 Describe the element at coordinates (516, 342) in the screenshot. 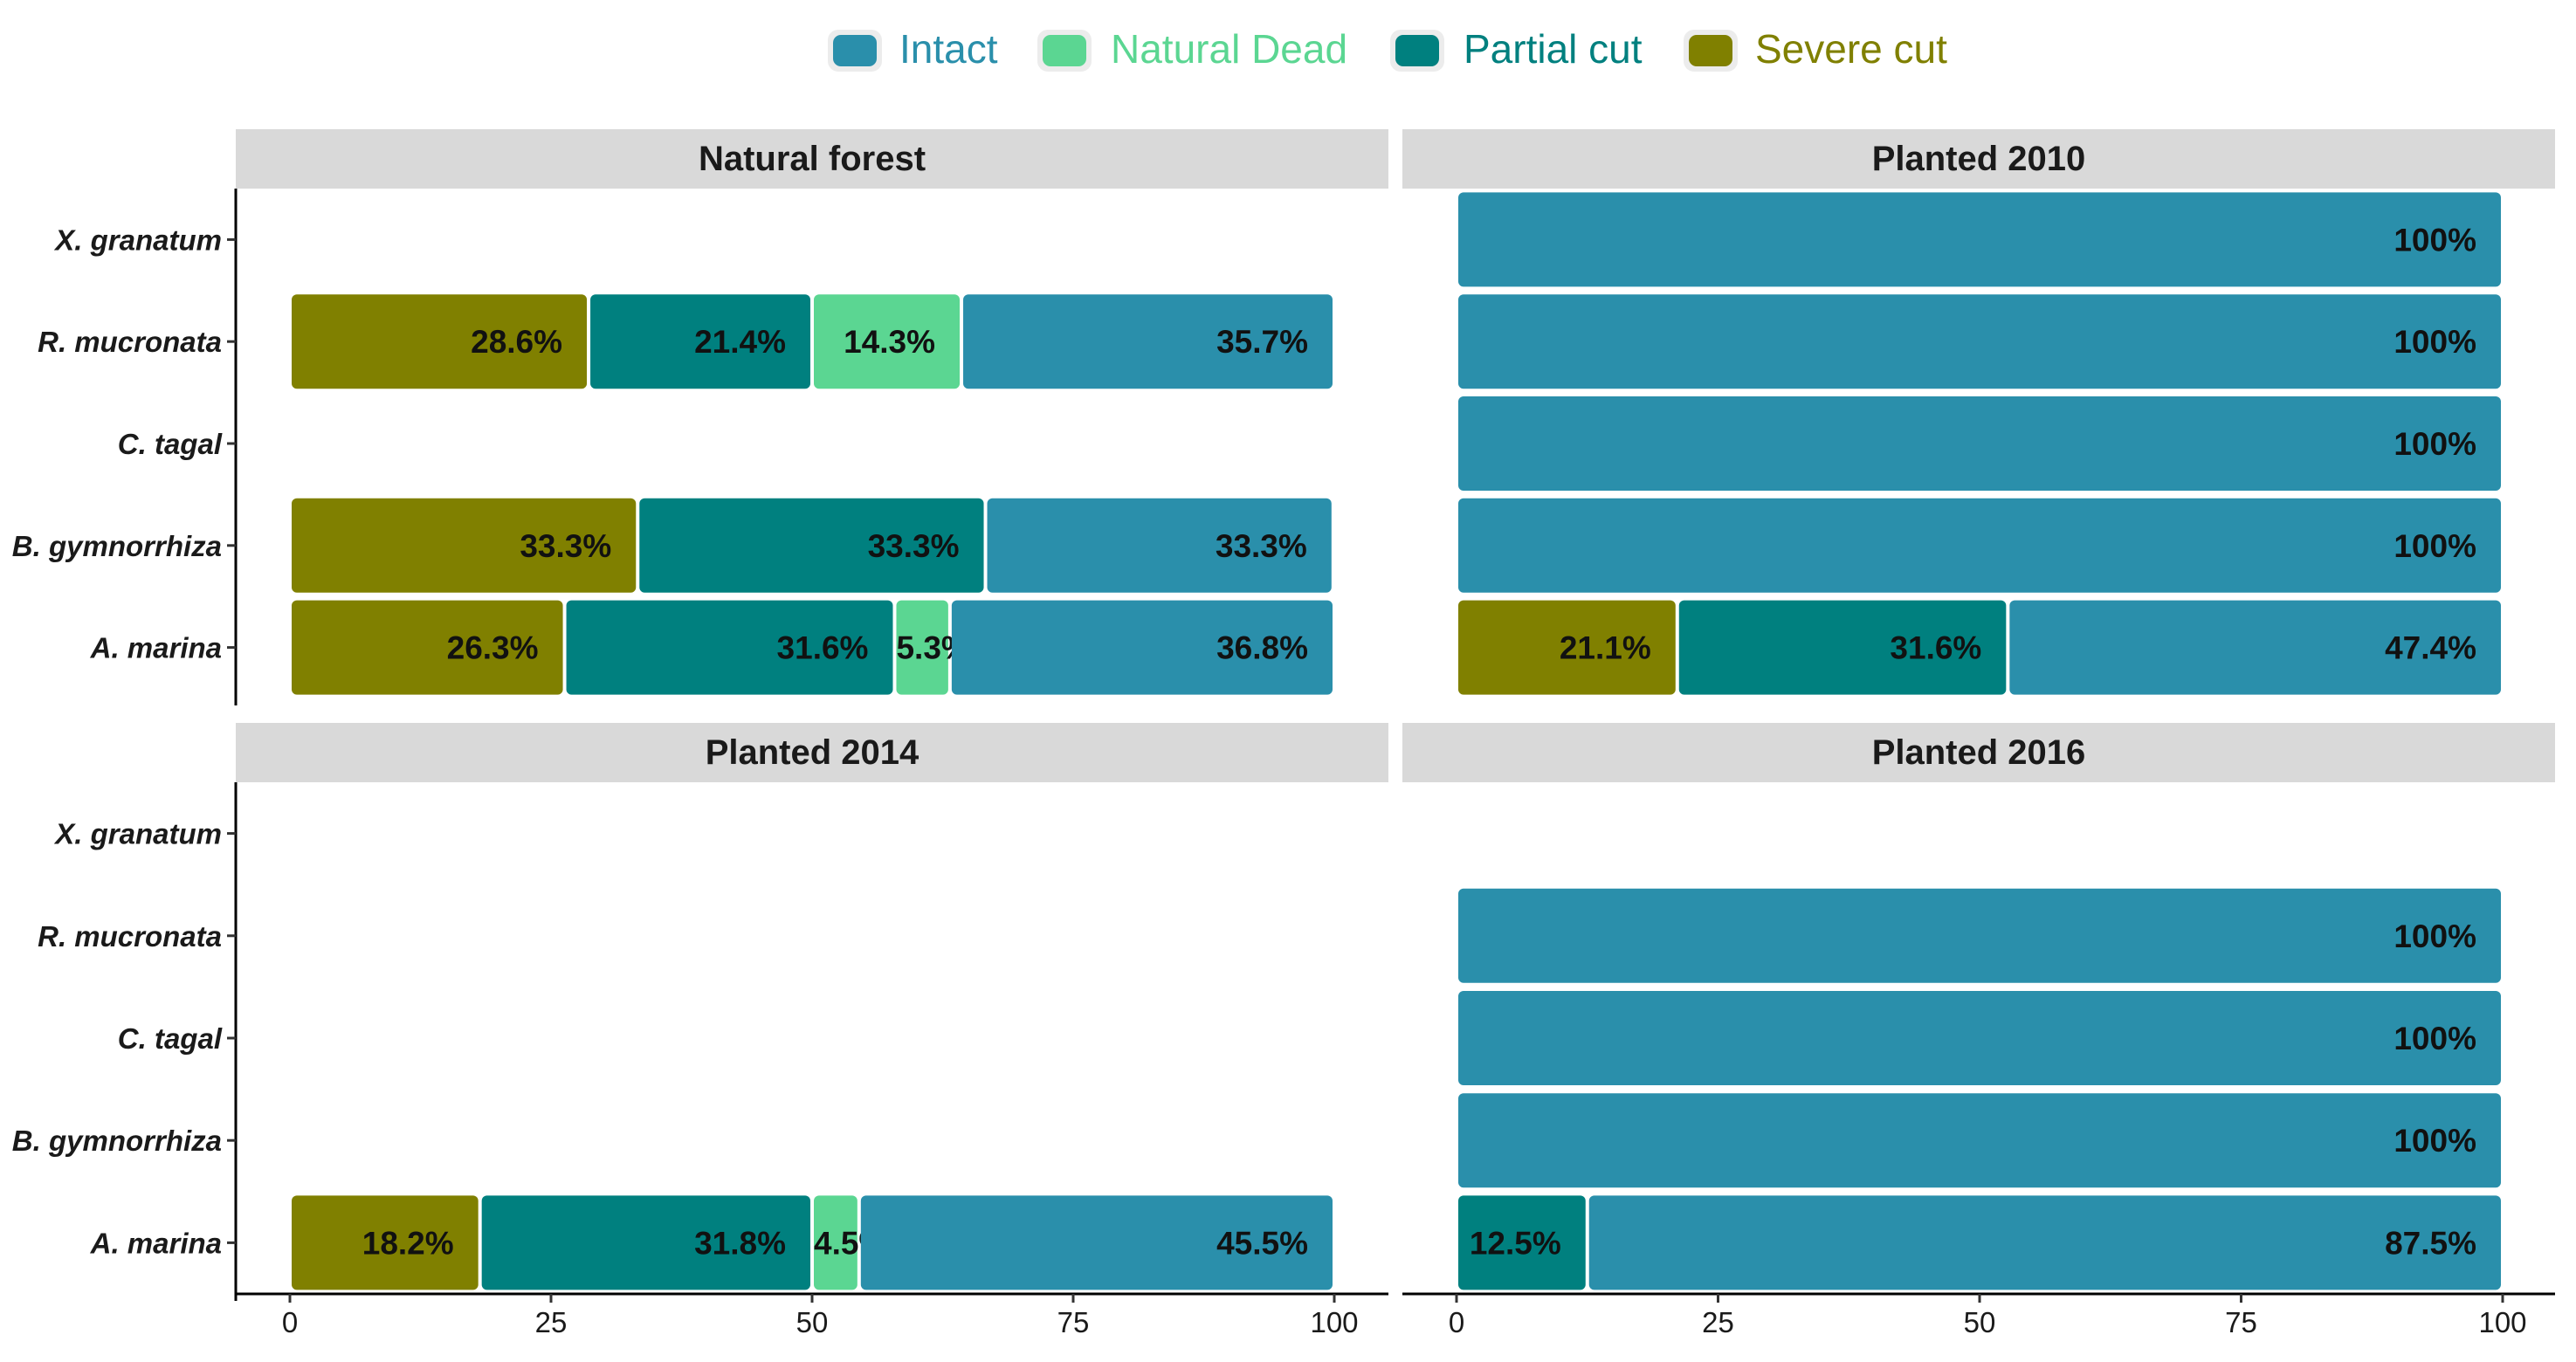

I see `bar-value-label: 28.6%` at that location.